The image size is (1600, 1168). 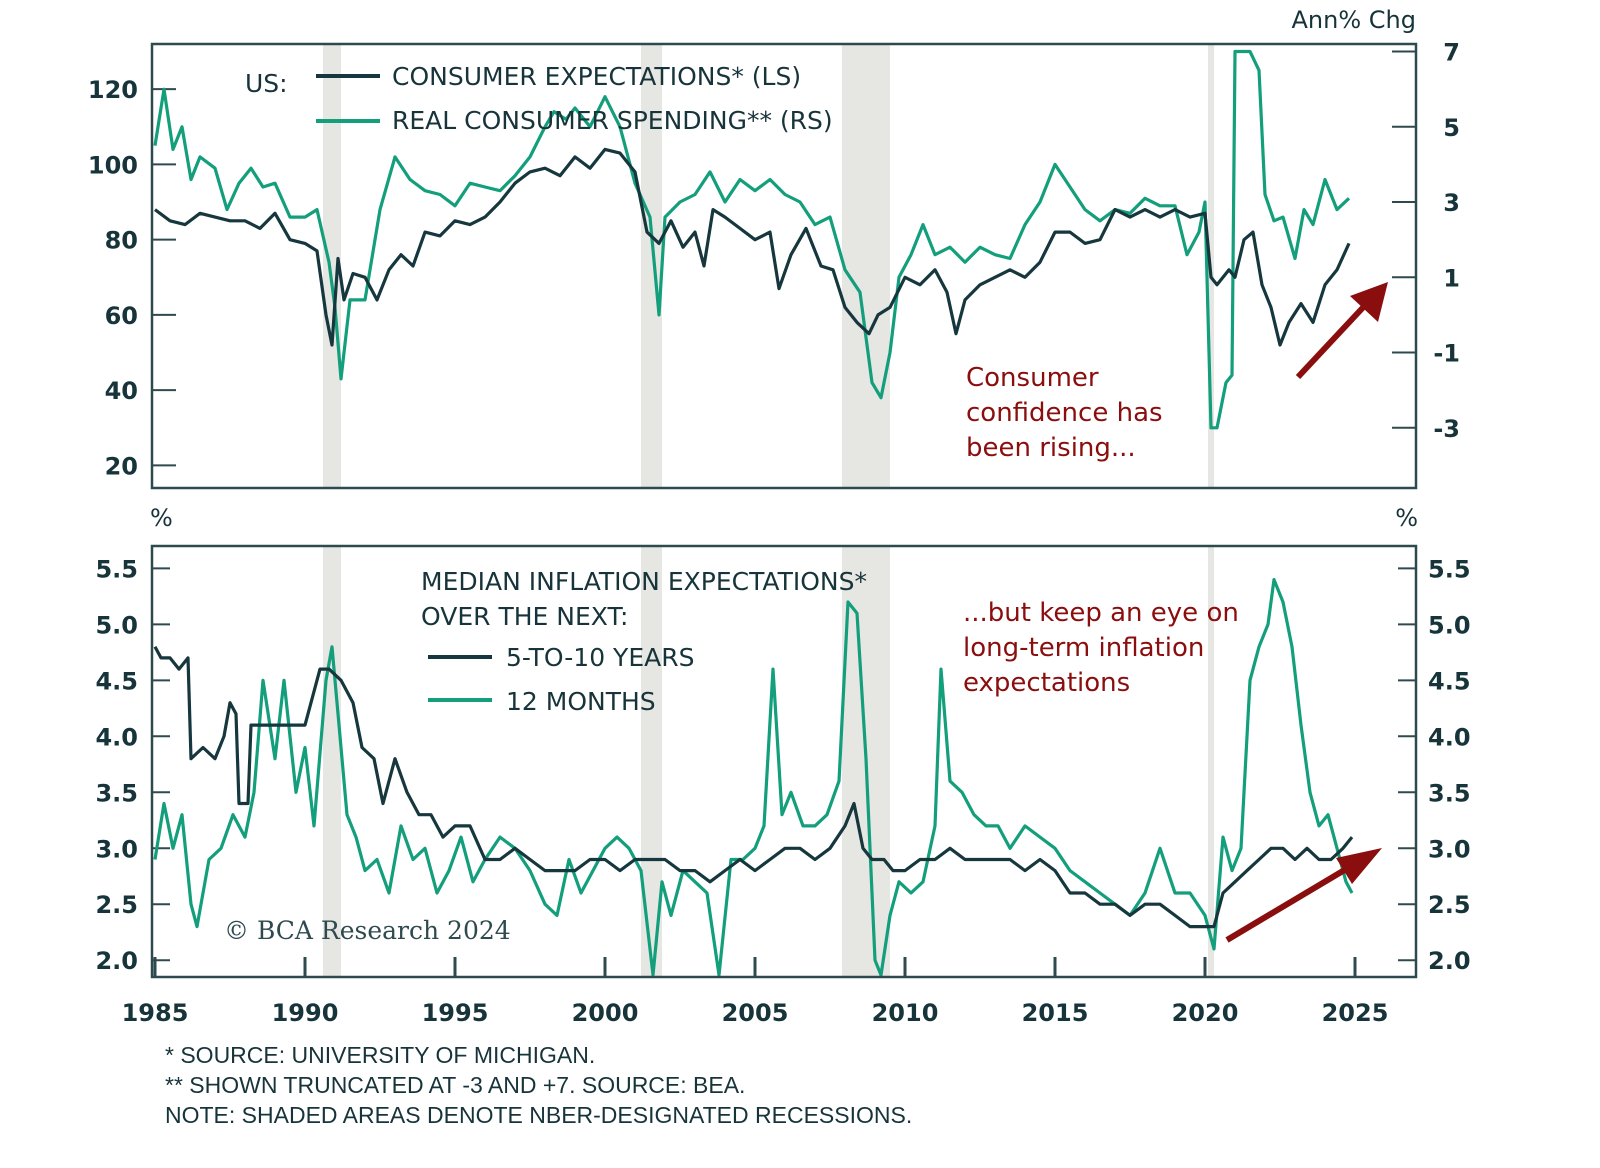 I want to click on x-axis-tick-label: 1990, so click(x=305, y=1013).